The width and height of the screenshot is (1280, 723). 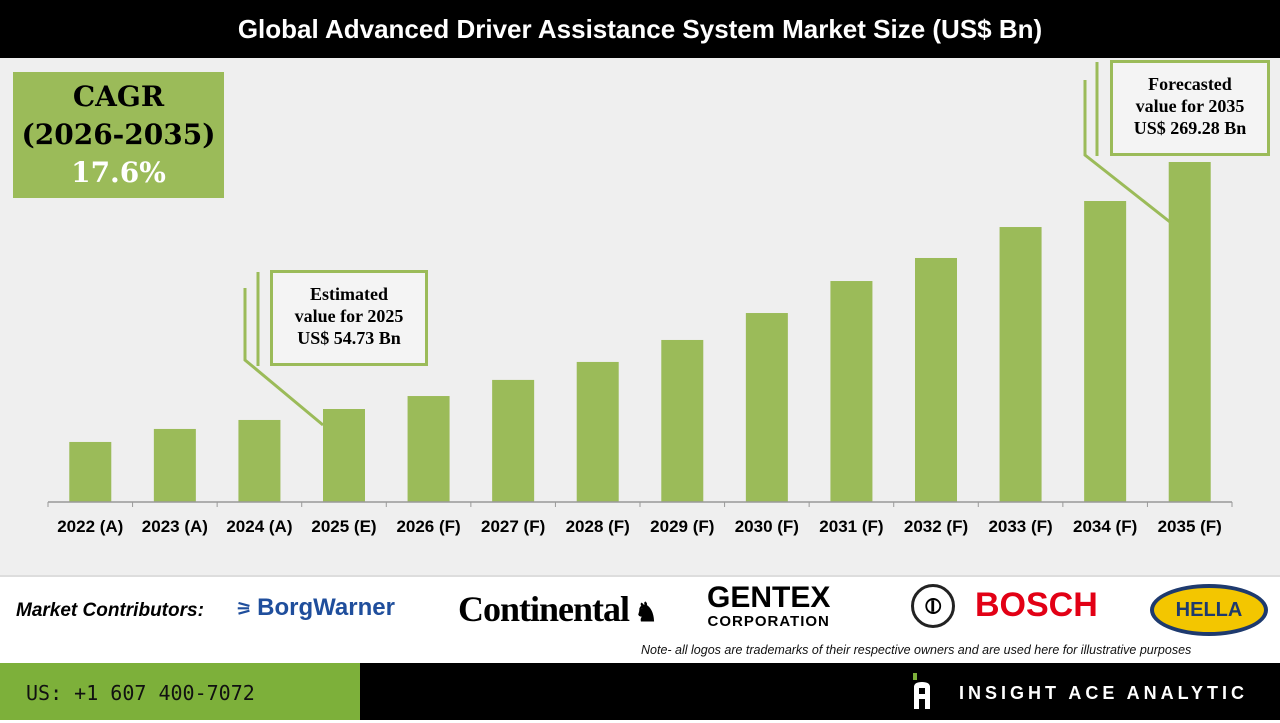 What do you see at coordinates (90, 526) in the screenshot?
I see `x-tick-label: 2022 (A)` at bounding box center [90, 526].